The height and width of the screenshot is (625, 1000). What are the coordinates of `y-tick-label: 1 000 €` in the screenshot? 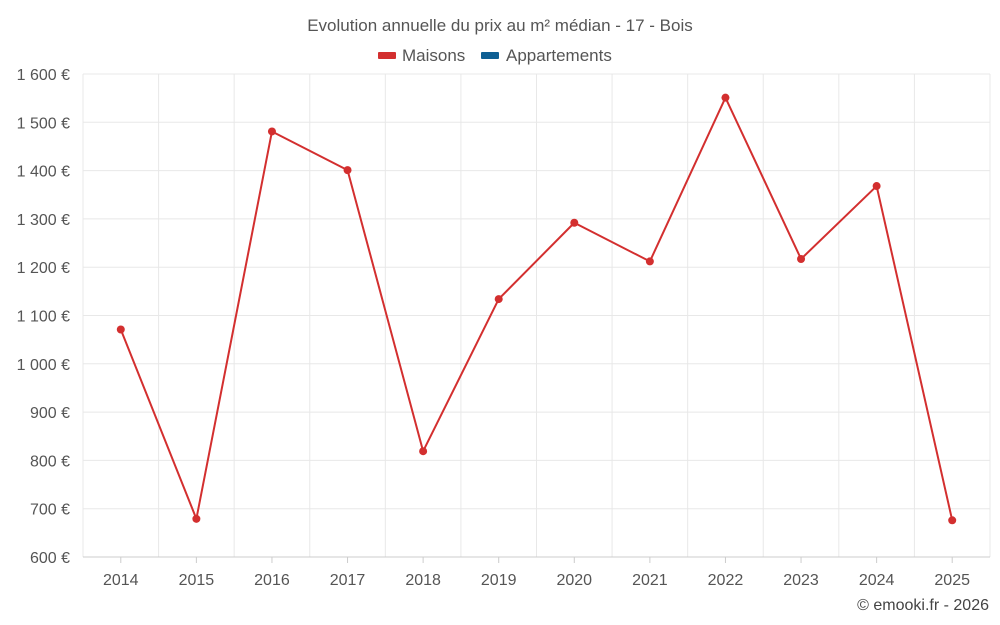 It's located at (43, 365).